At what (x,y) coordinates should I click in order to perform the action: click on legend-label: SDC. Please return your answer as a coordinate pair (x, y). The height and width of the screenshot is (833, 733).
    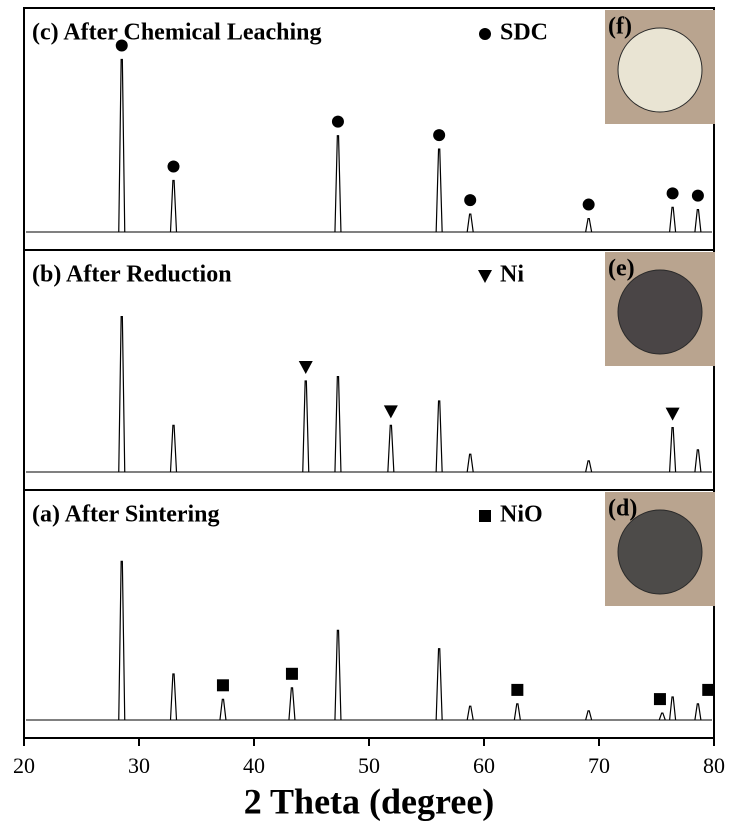
    Looking at the image, I should click on (524, 33).